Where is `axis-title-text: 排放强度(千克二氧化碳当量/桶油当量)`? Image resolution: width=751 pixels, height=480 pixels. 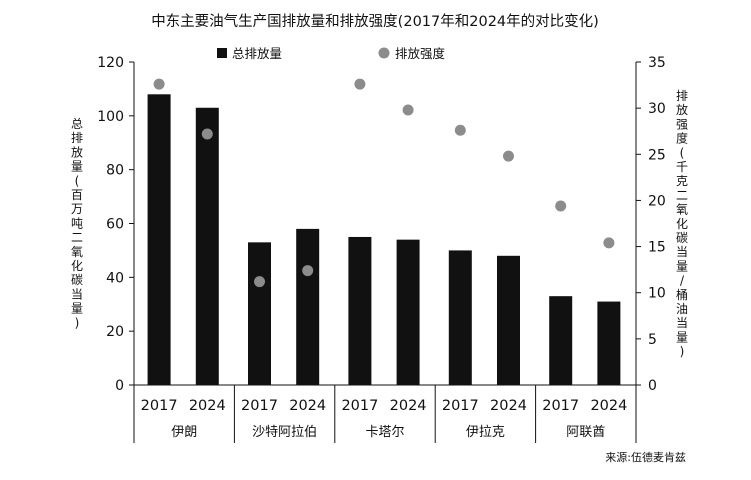 axis-title-text: 排放强度(千克二氧化碳当量/桶油当量) is located at coordinates (682, 224).